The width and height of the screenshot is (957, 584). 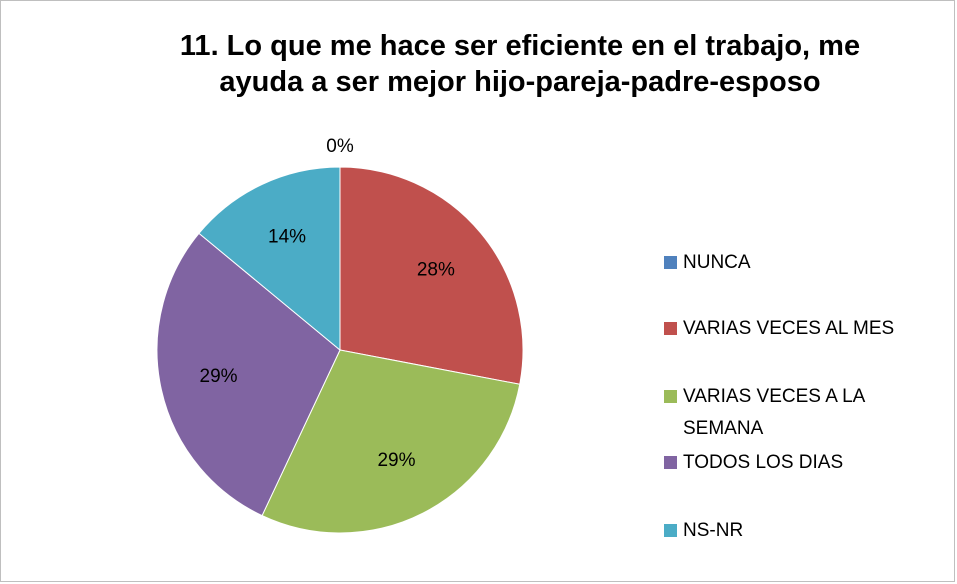 I want to click on legend-label: NUNCA, so click(x=717, y=262).